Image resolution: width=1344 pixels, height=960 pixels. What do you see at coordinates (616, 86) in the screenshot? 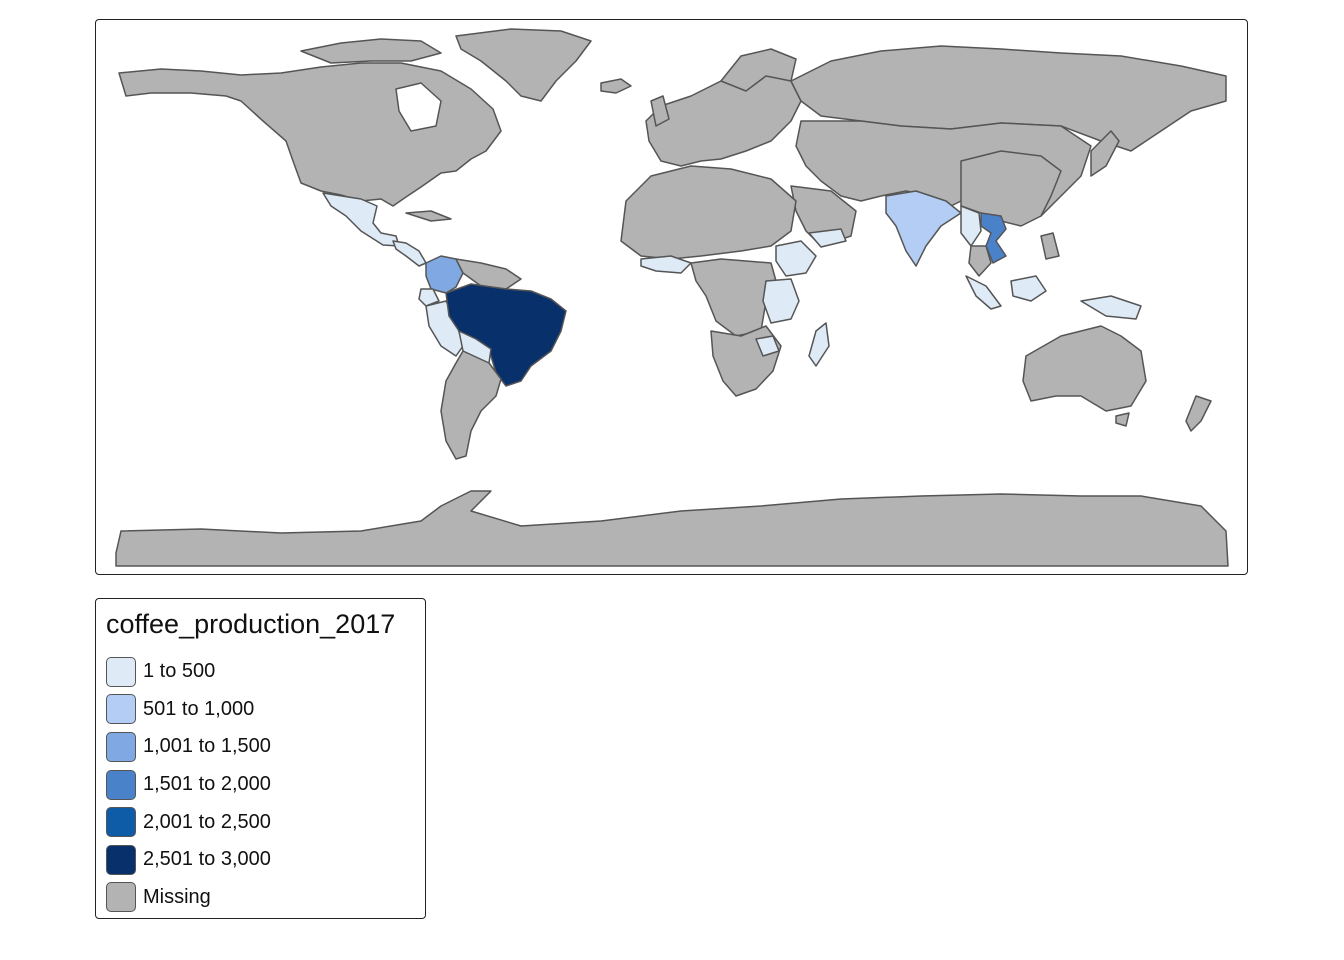
I see `iceland` at bounding box center [616, 86].